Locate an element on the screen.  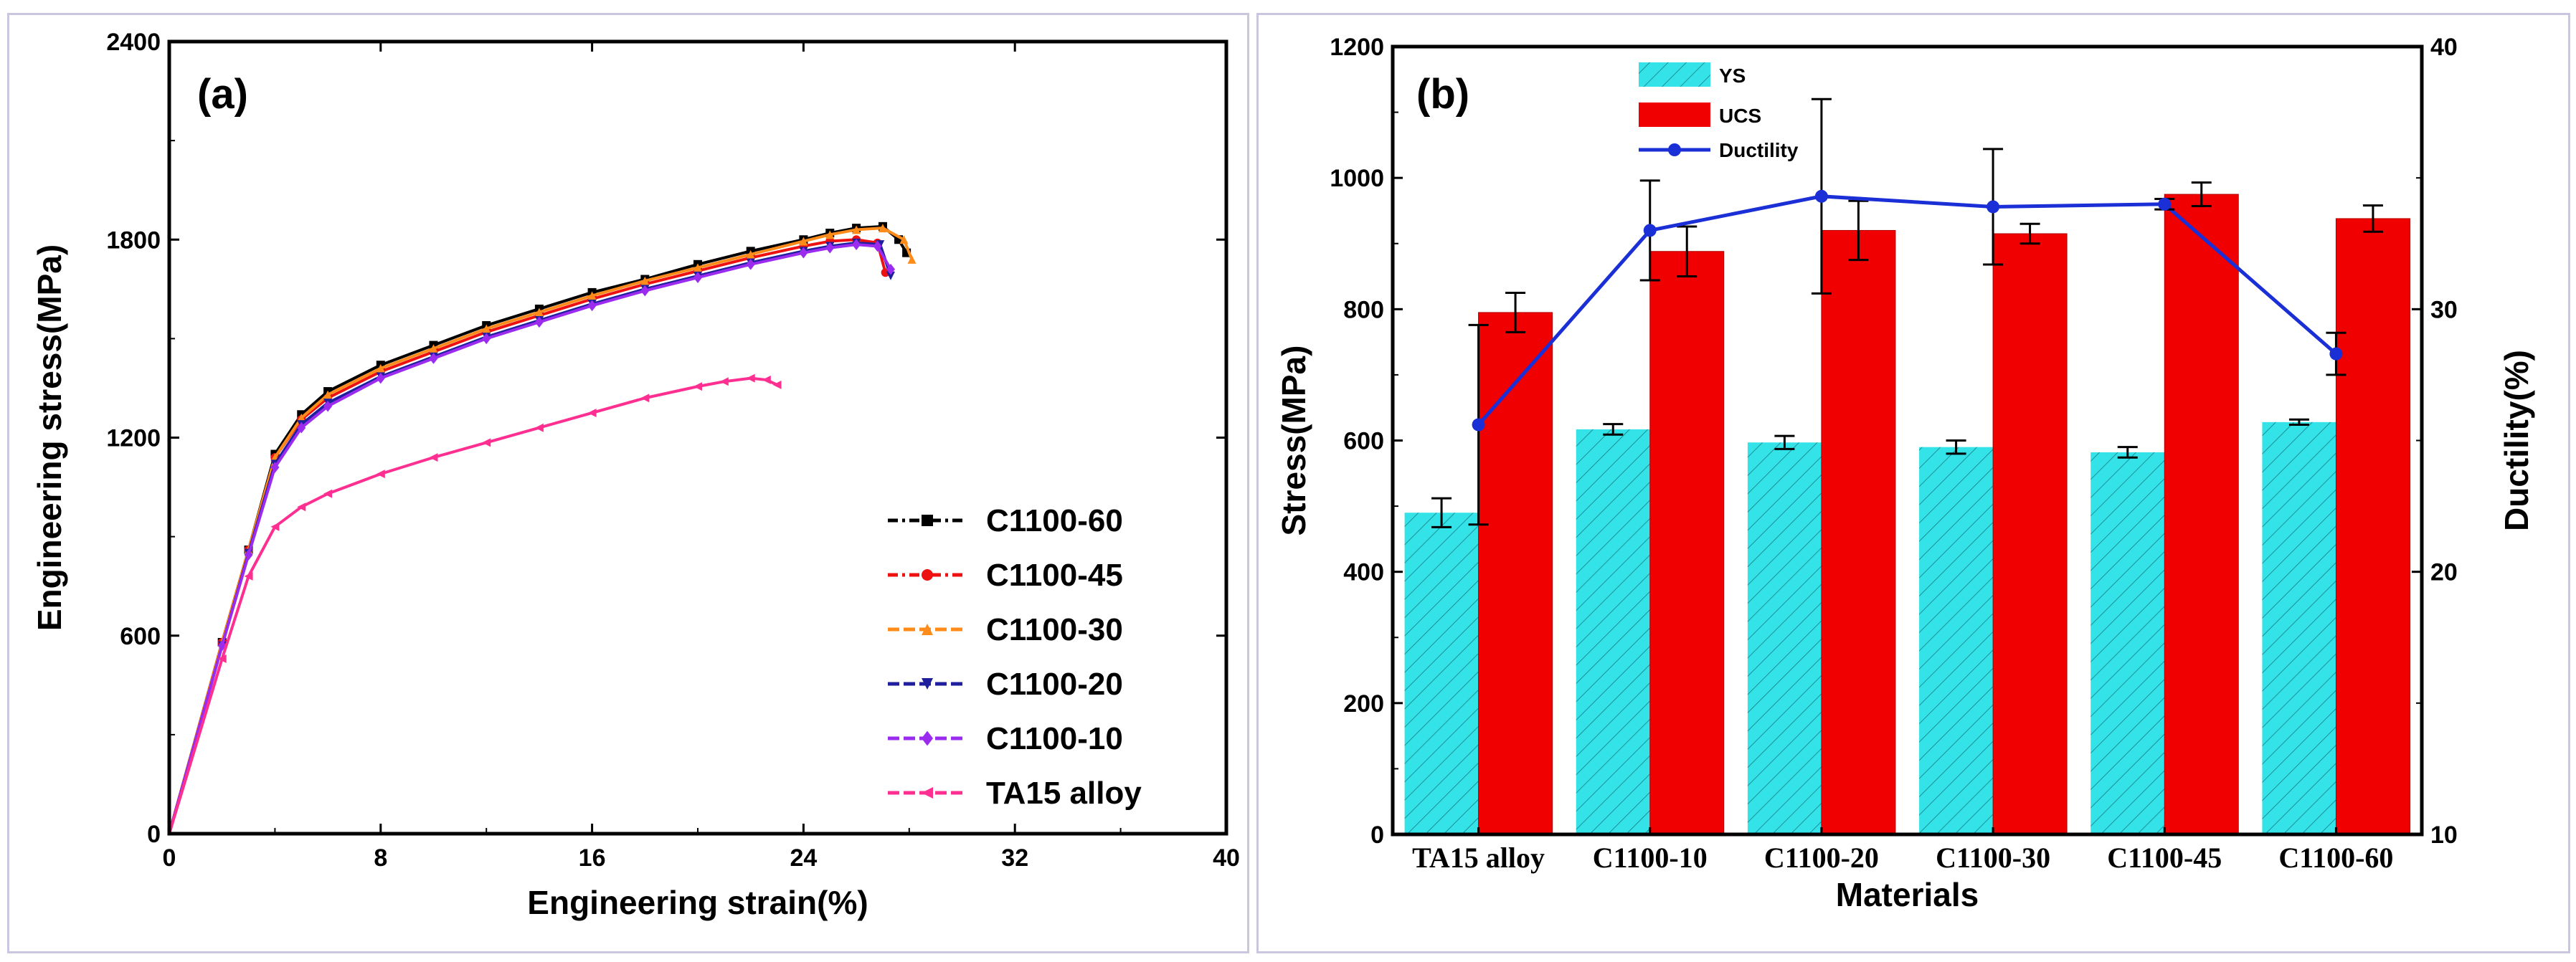
legend: YS UCS Ductility is located at coordinates (1719, 111).